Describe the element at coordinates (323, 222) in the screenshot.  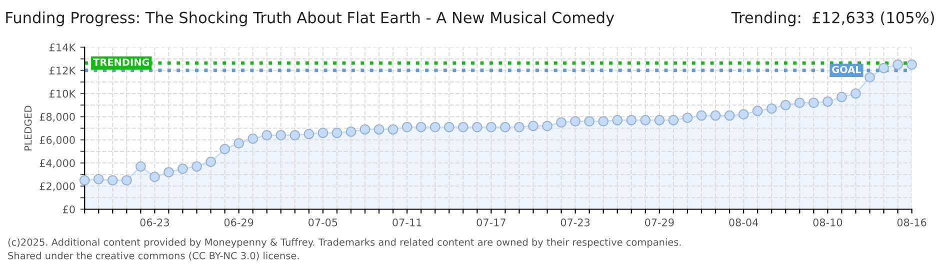
I see `x-tick-label: 07-05` at that location.